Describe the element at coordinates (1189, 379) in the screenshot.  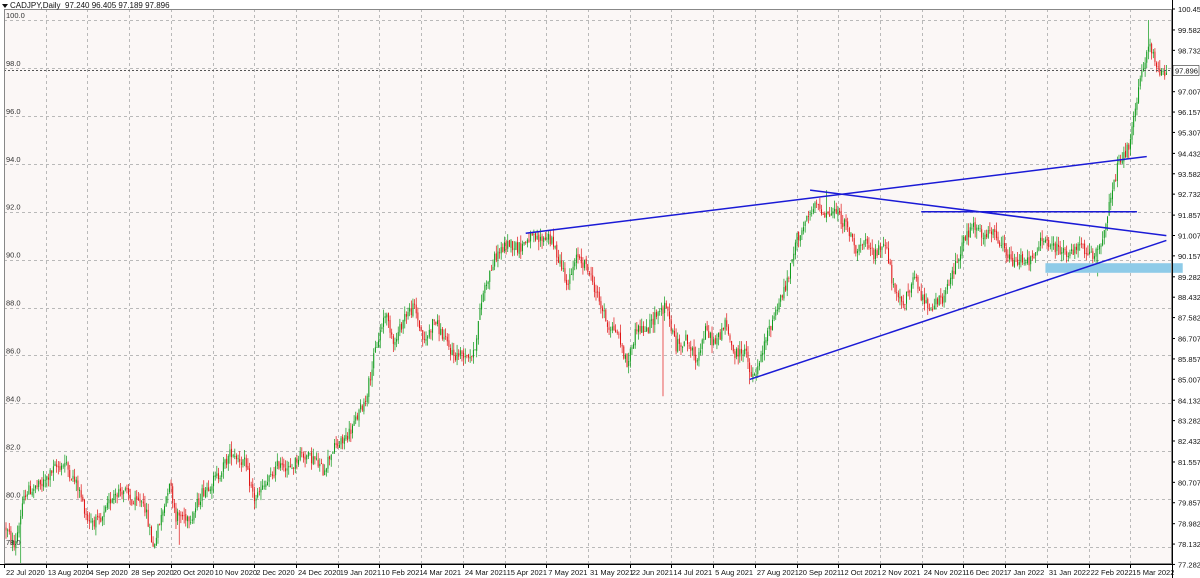
I see `y-tick-label: 85.007` at that location.